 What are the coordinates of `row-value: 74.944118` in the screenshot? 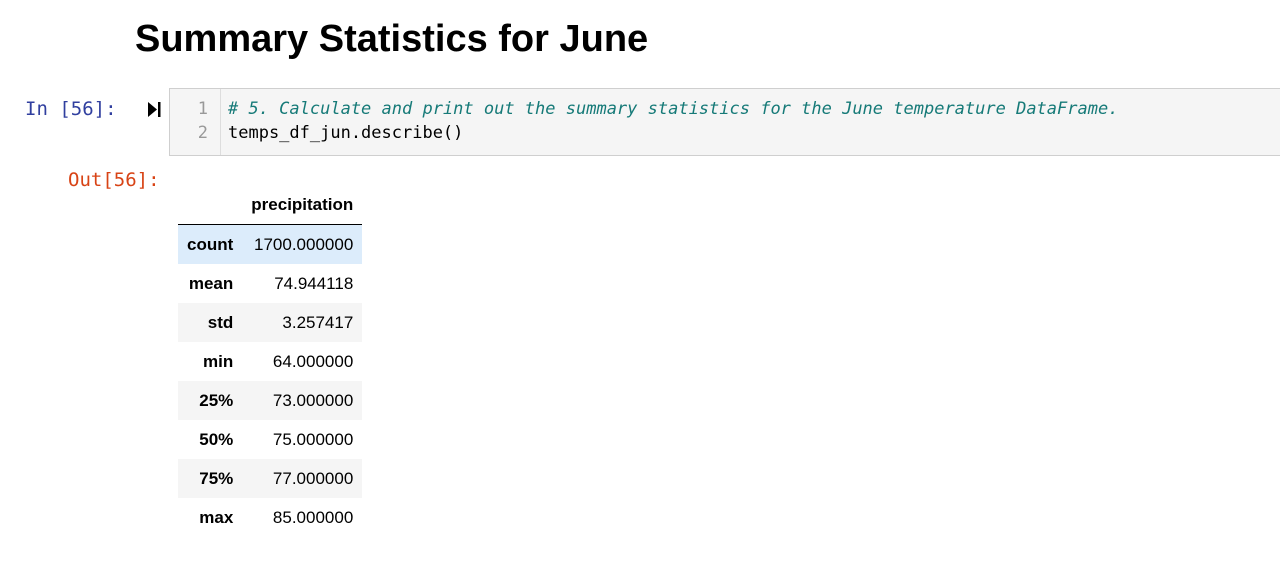 It's located at (314, 283).